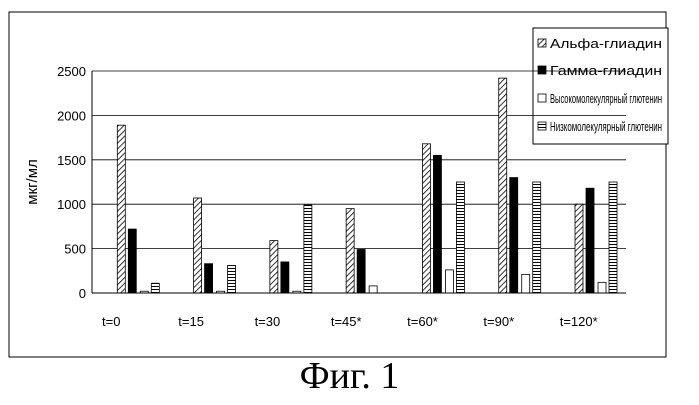  What do you see at coordinates (268, 321) in the screenshot?
I see `x-tick-label: t=30` at bounding box center [268, 321].